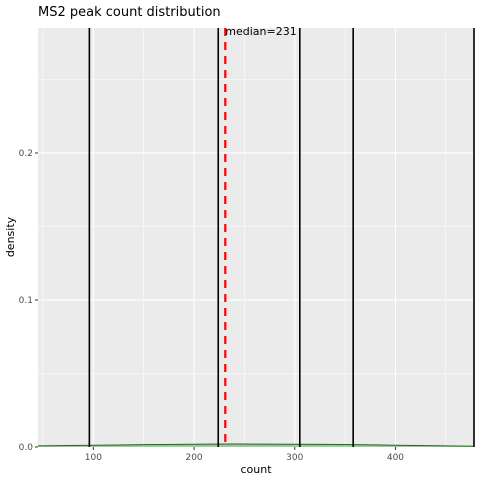 The width and height of the screenshot is (480, 480). I want to click on chart-title: MS2 peak count distribution, so click(129, 12).